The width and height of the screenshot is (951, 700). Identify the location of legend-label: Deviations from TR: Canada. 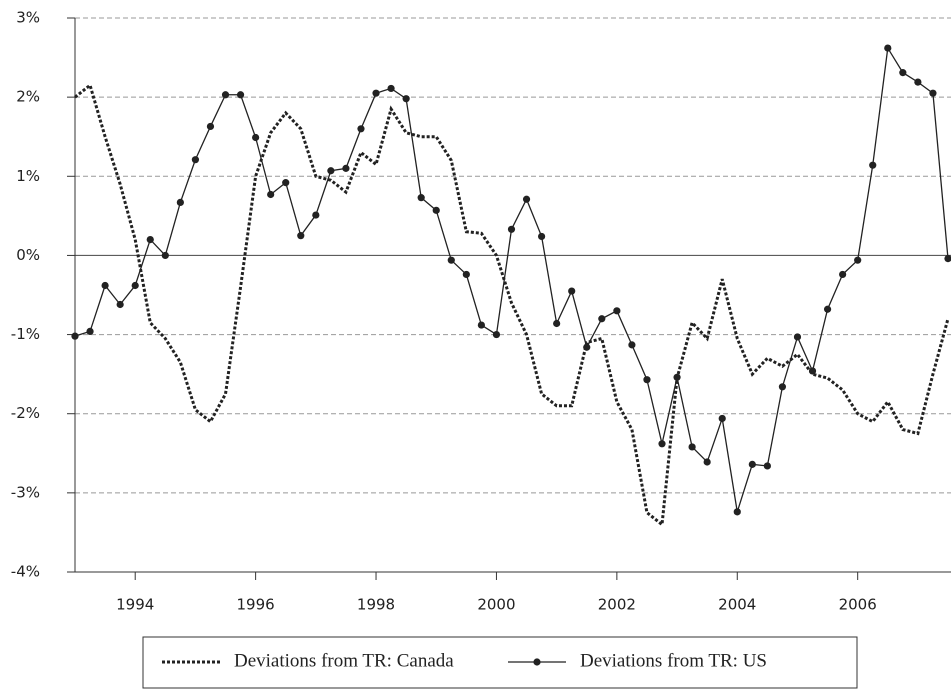
(344, 660).